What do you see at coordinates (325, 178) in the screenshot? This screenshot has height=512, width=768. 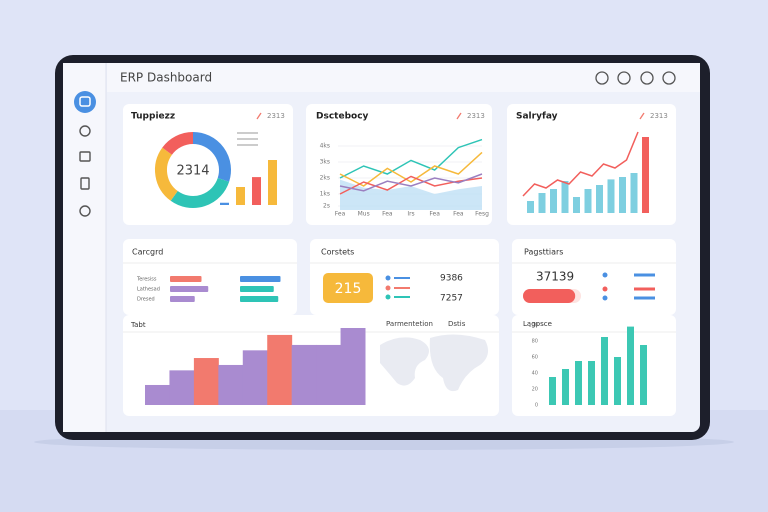 I see `y-tick-label: 2ks` at bounding box center [325, 178].